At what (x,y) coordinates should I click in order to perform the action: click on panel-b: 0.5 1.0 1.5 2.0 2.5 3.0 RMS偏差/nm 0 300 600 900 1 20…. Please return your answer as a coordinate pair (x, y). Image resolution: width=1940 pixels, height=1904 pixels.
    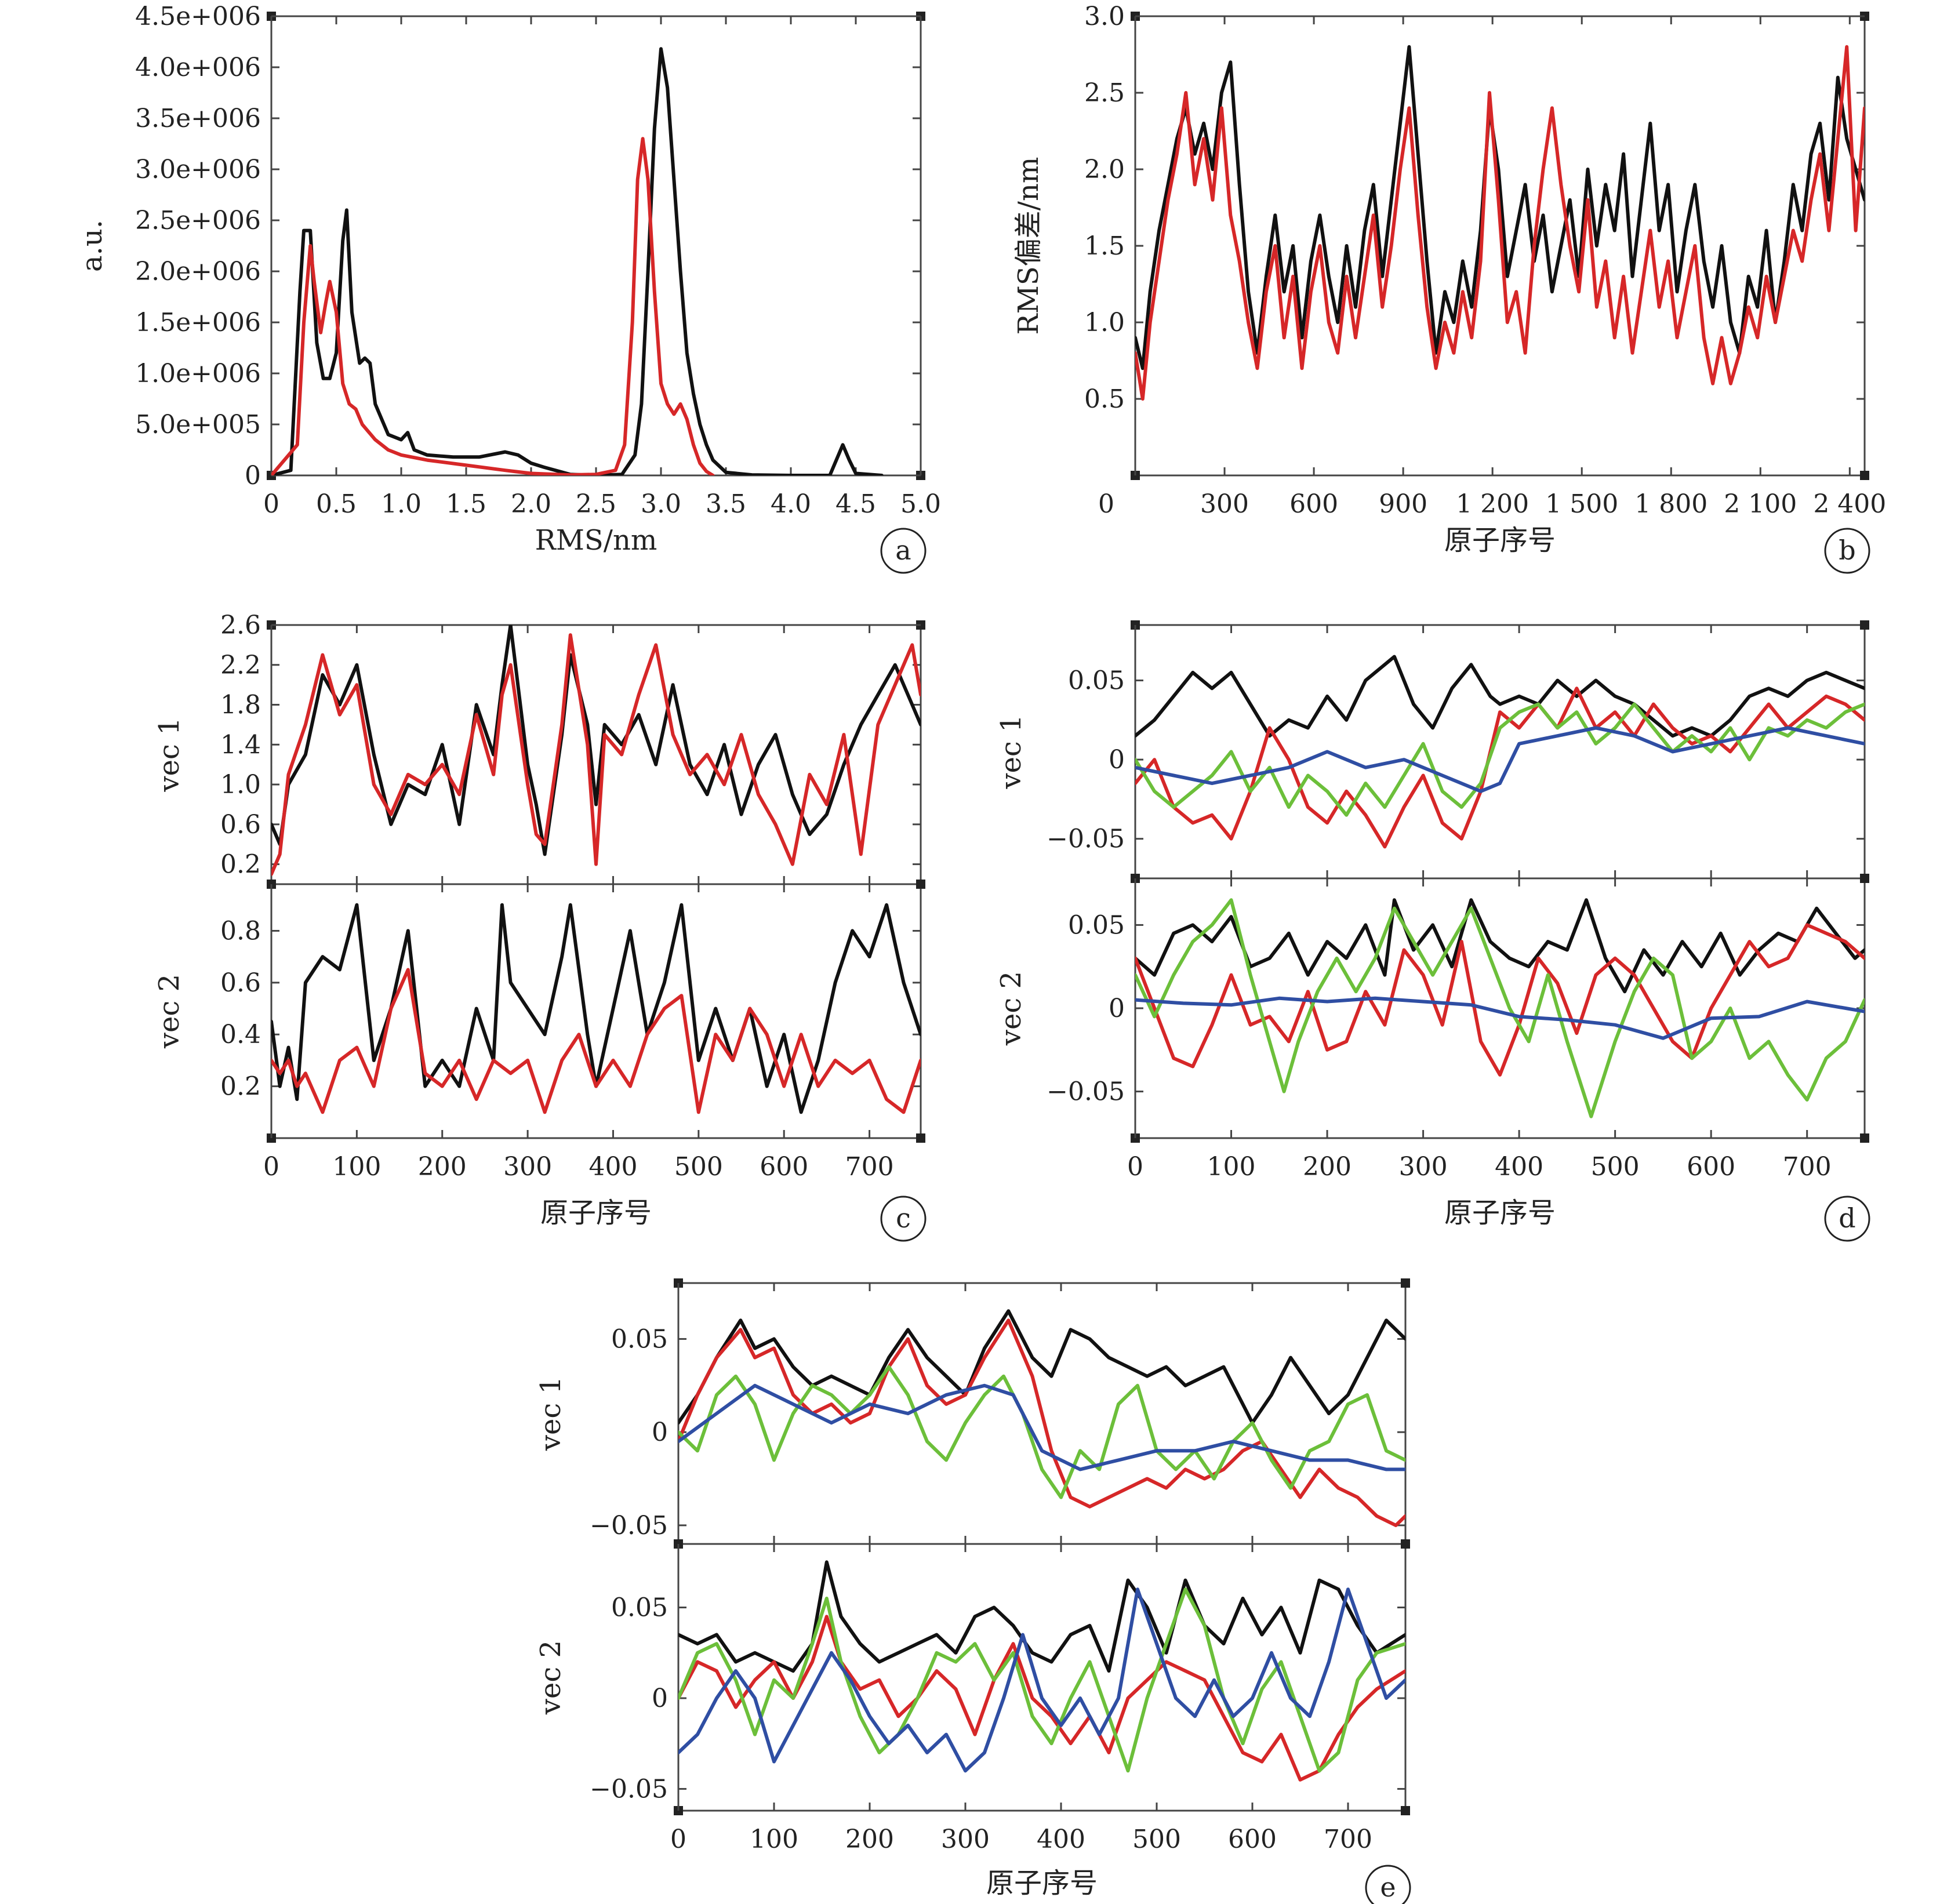
    Looking at the image, I should click on (1449, 288).